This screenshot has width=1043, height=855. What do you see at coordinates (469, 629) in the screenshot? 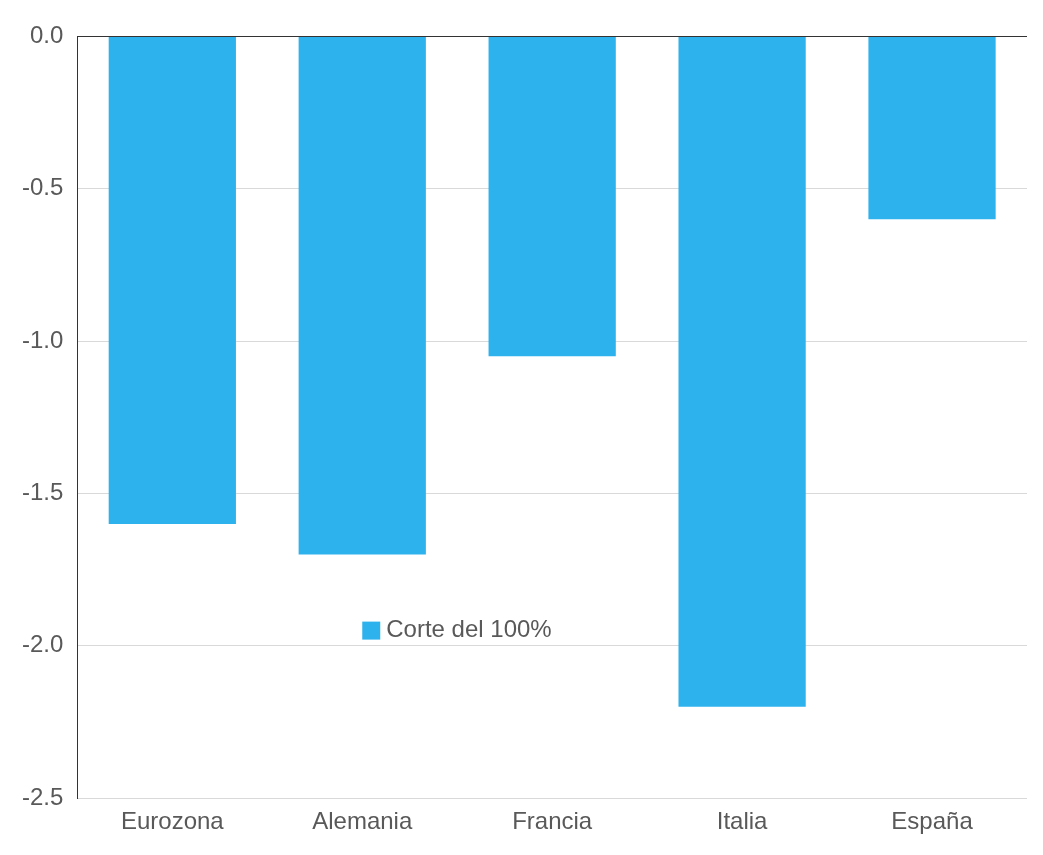
I see `legend-label: Corte del 100%` at bounding box center [469, 629].